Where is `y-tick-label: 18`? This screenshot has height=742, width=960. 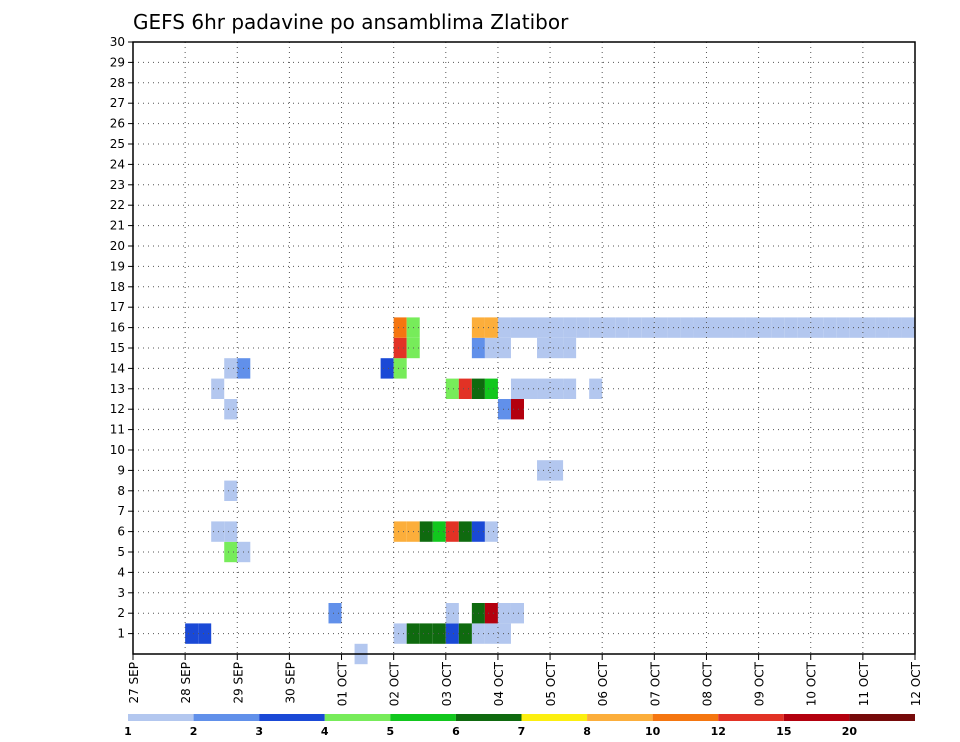 y-tick-label: 18 is located at coordinates (117, 287).